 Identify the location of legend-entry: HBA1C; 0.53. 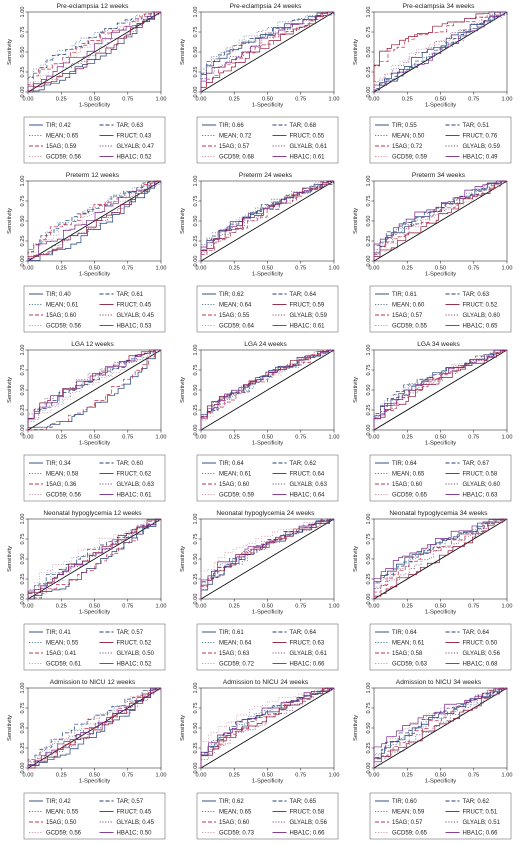
(135, 327).